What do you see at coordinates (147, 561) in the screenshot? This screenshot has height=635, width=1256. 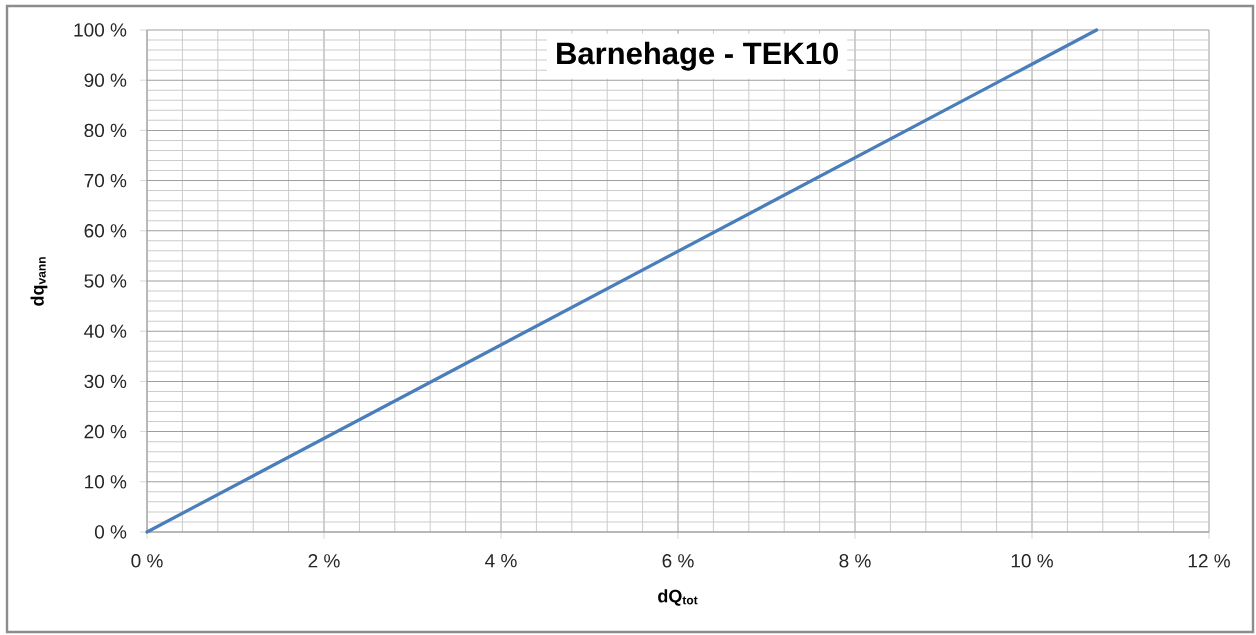 I see `x-tick-label: 0 %` at bounding box center [147, 561].